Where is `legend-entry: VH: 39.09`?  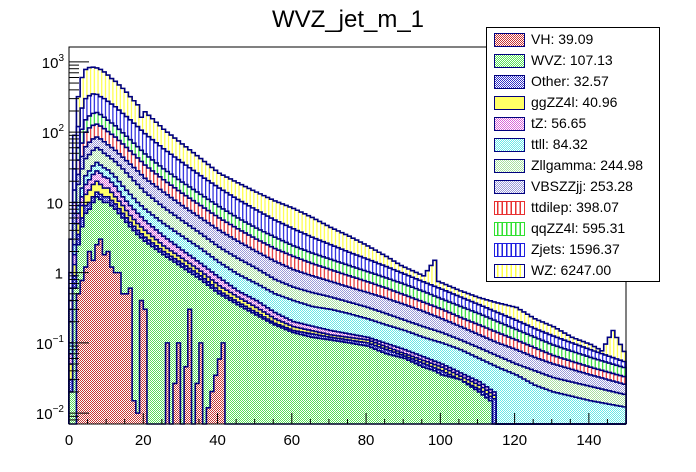
legend-entry: VH: 39.09 is located at coordinates (573, 39).